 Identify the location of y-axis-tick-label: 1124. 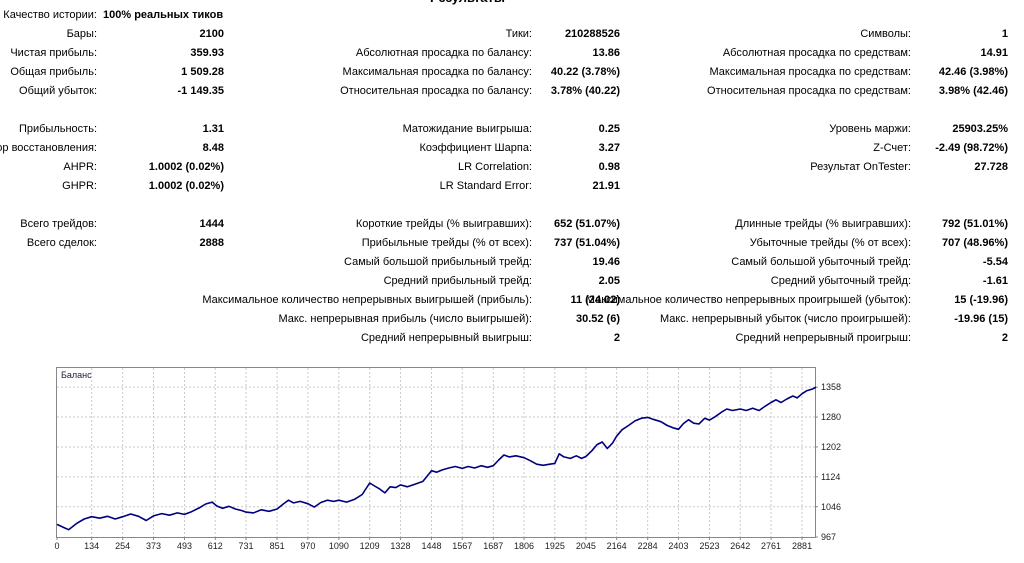
(831, 476).